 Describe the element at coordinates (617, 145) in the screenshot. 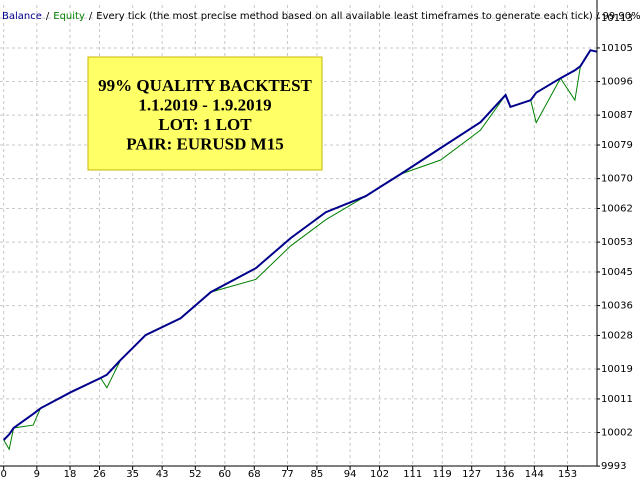

I see `y-tick-label: 10079` at that location.